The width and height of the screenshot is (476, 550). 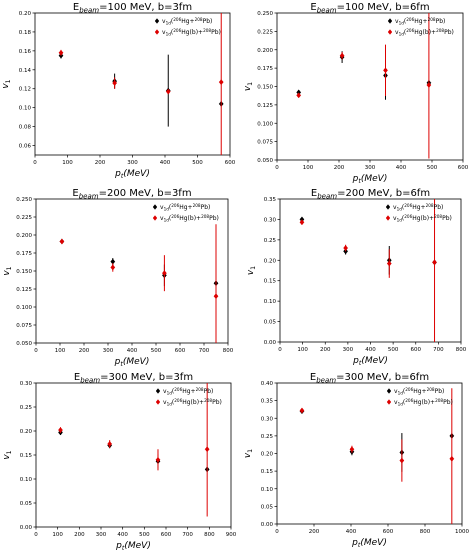 What do you see at coordinates (228, 351) in the screenshot?
I see `x-tick-label: 800` at bounding box center [228, 351].